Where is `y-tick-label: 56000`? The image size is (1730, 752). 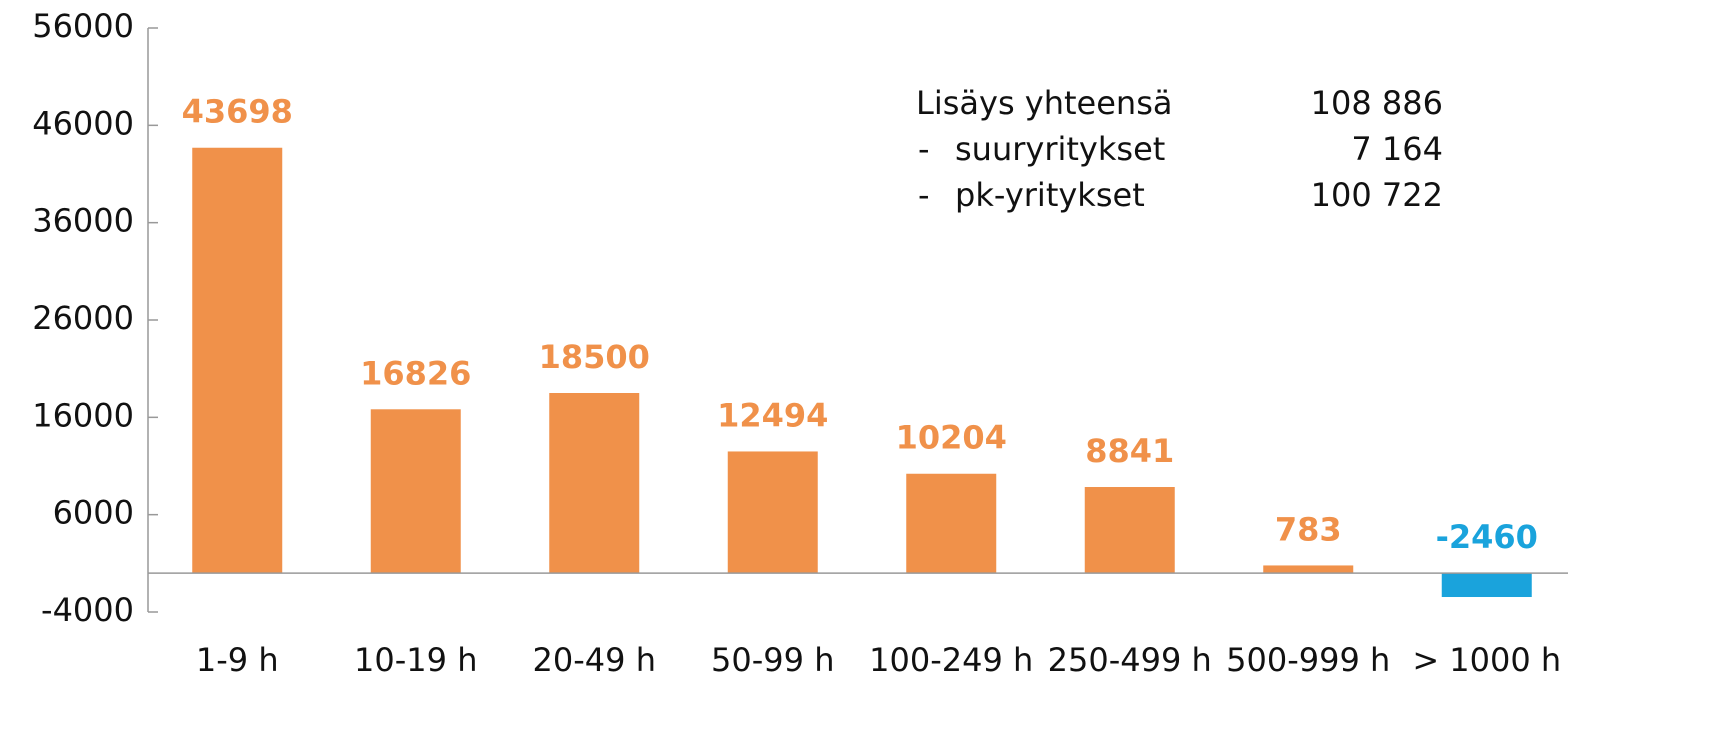
y-tick-label: 56000 is located at coordinates (83, 26).